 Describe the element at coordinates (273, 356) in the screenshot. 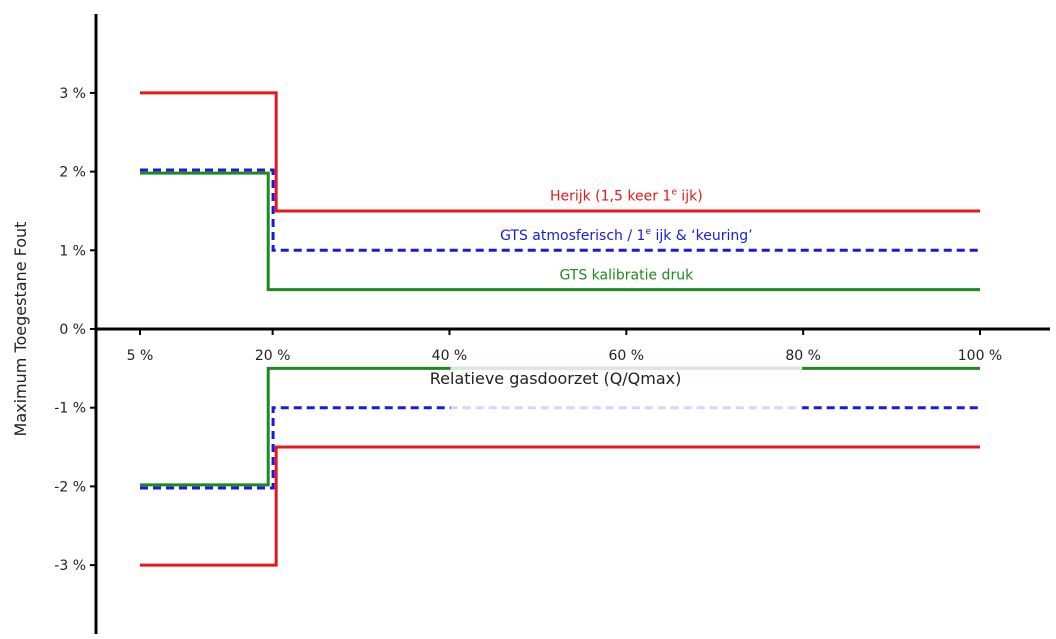

I see `x-tick-label: 20 %` at that location.